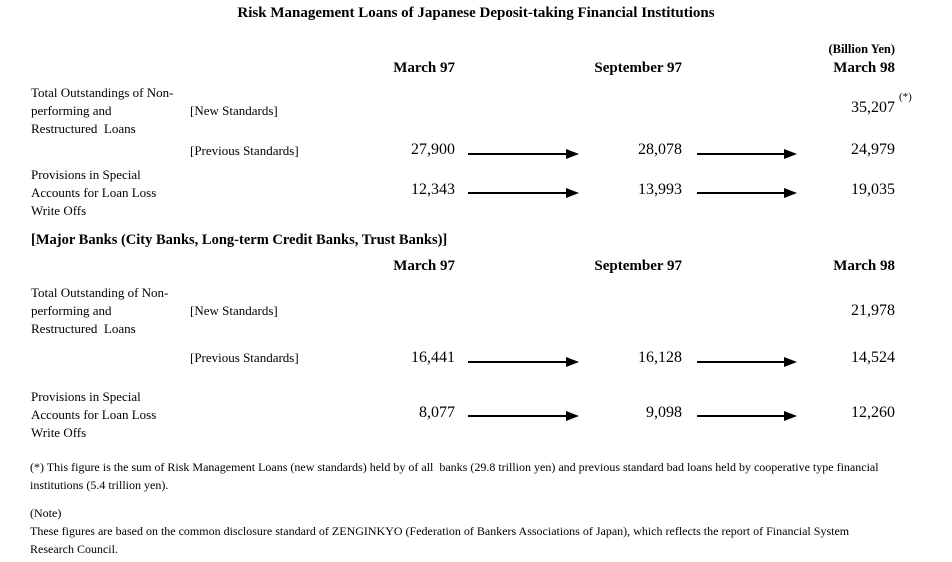  I want to click on sec1-provisions-september97-value: 13,993, so click(660, 189).